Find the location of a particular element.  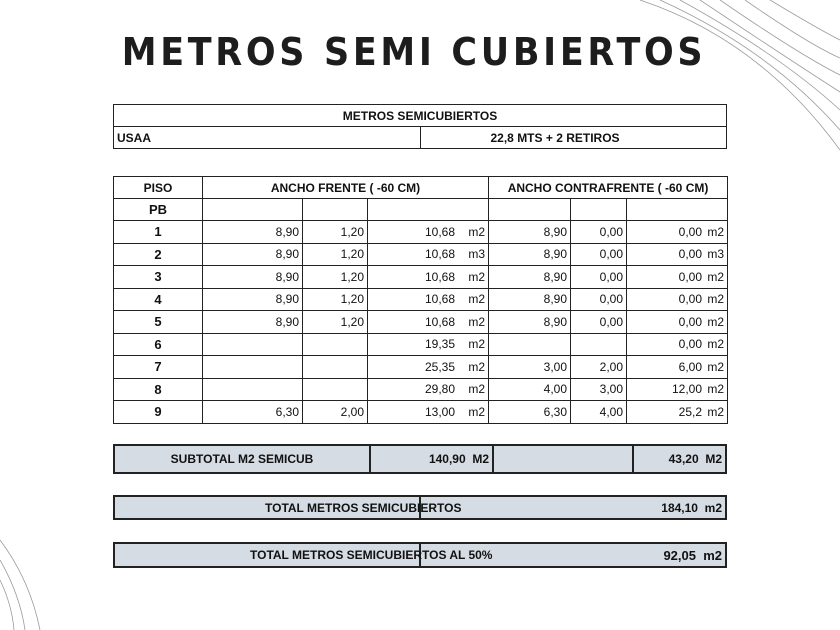

contrafrente-area-unit: m3 is located at coordinates (716, 254).